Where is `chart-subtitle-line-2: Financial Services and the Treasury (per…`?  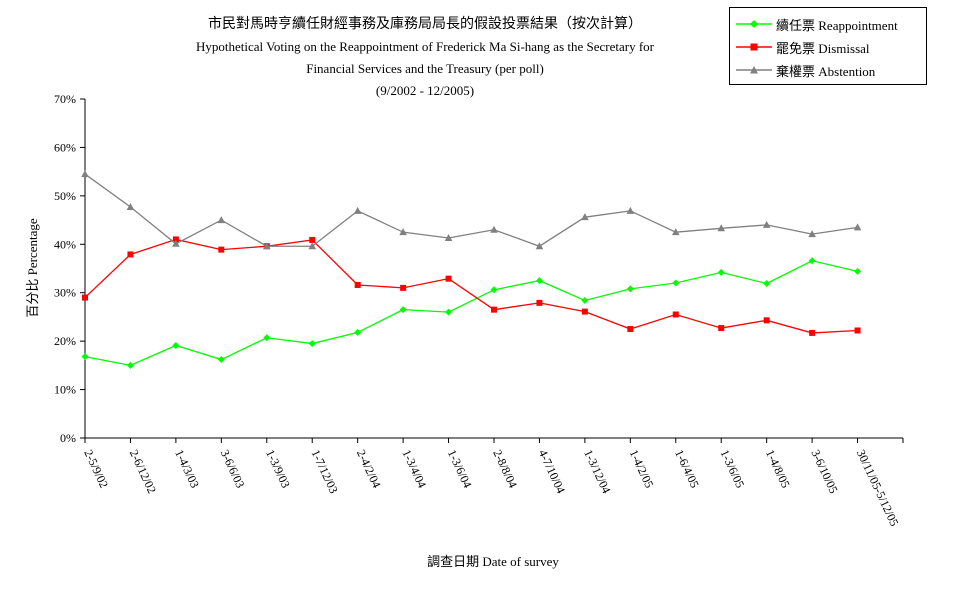
chart-subtitle-line-2: Financial Services and the Treasury (per… is located at coordinates (425, 68).